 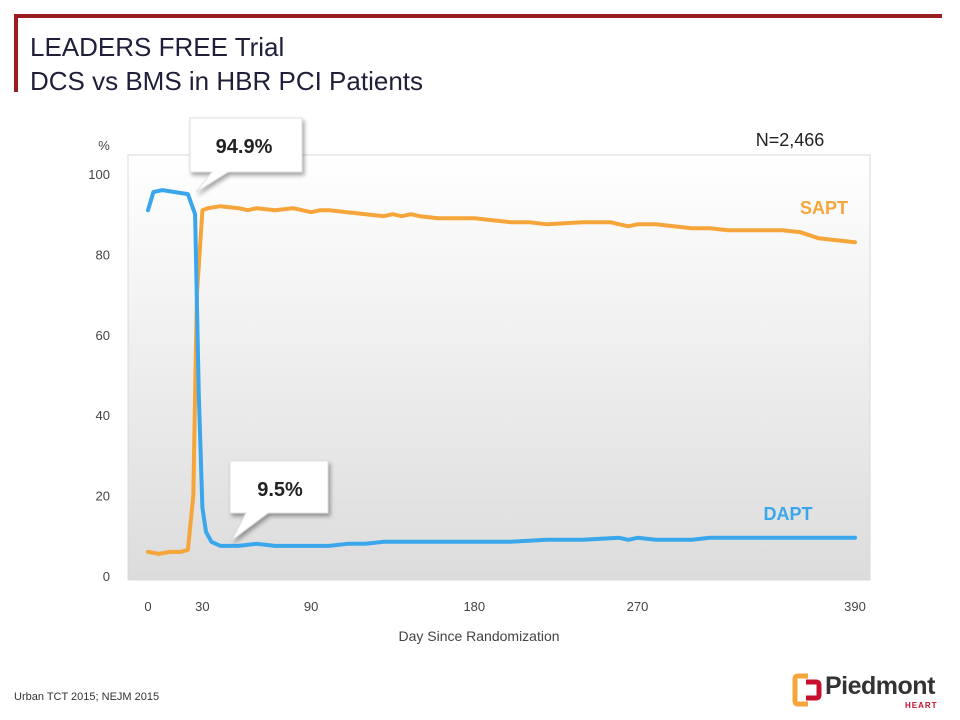 What do you see at coordinates (106, 576) in the screenshot?
I see `y-tick-label: 0` at bounding box center [106, 576].